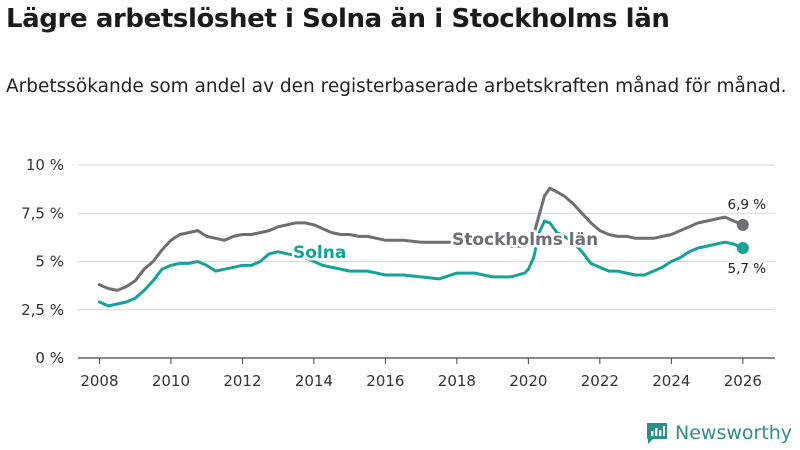  Describe the element at coordinates (45, 165) in the screenshot. I see `y-tick-label: 10 %` at that location.